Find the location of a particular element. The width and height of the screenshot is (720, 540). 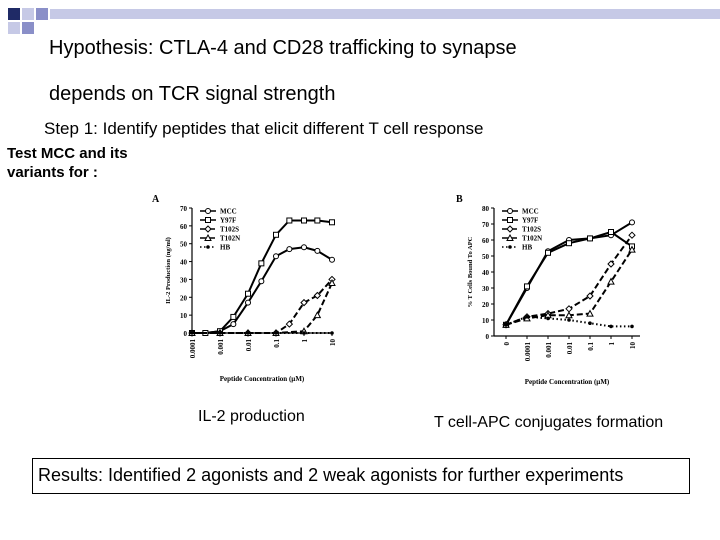

y-tick-label: 40 is located at coordinates (486, 273).